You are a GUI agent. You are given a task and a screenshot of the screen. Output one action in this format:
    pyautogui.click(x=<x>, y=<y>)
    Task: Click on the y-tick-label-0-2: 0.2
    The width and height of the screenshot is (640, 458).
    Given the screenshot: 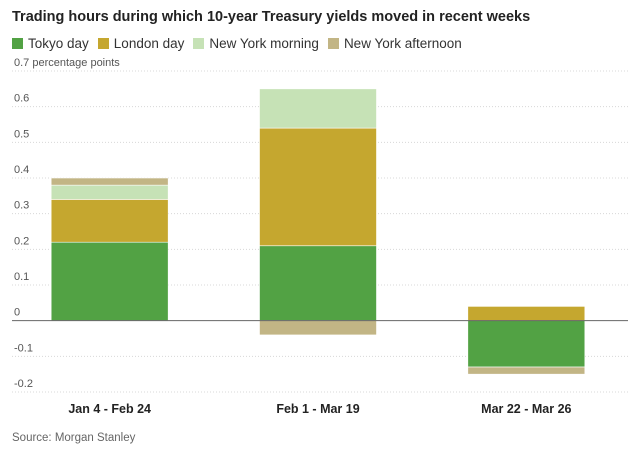 What is the action you would take?
    pyautogui.click(x=21, y=241)
    